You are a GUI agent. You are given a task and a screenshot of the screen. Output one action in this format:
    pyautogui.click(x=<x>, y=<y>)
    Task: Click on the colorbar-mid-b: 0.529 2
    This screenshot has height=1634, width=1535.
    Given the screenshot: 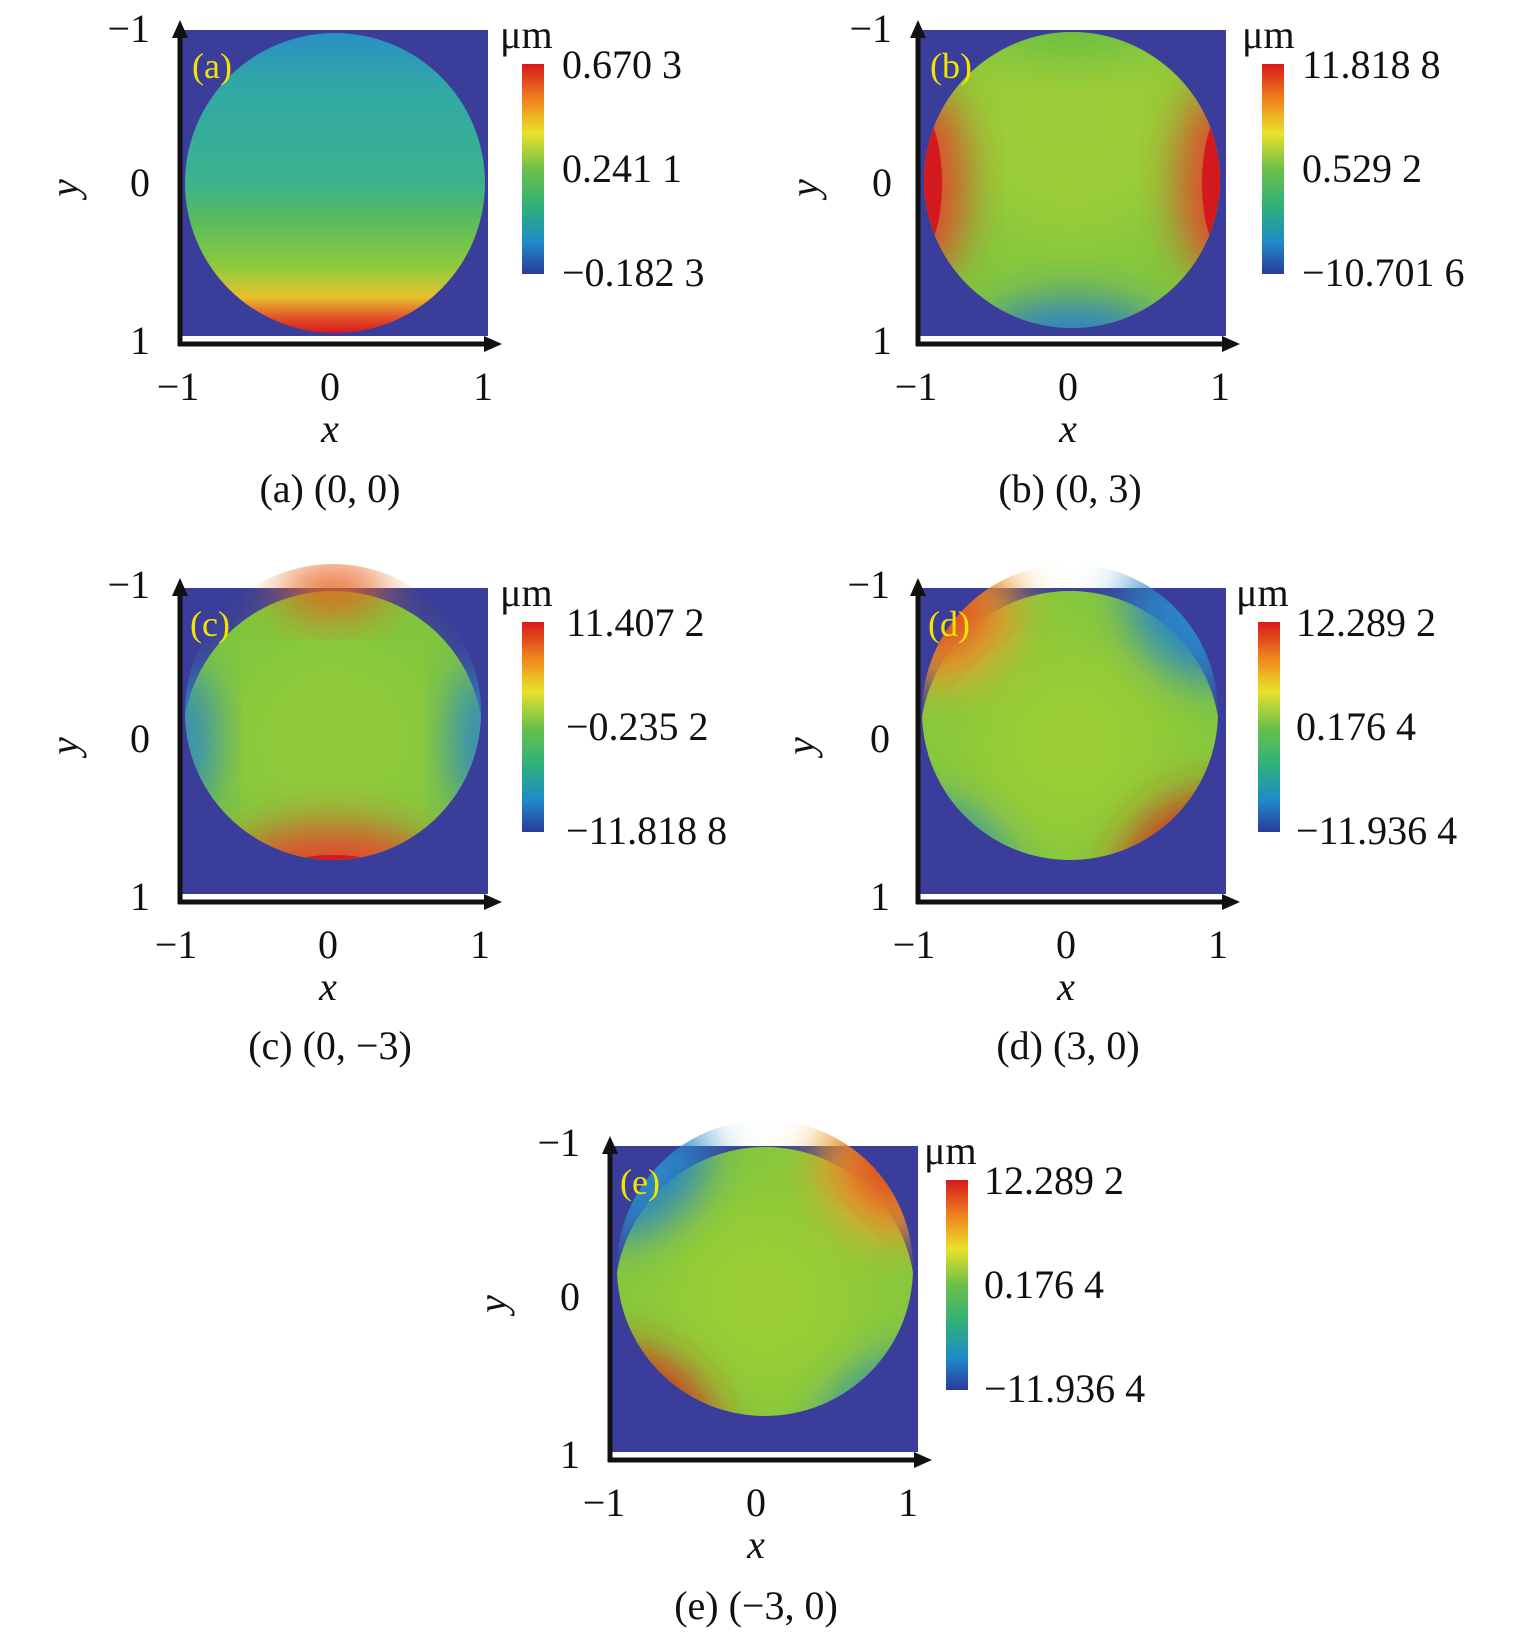 What is the action you would take?
    pyautogui.click(x=1362, y=168)
    